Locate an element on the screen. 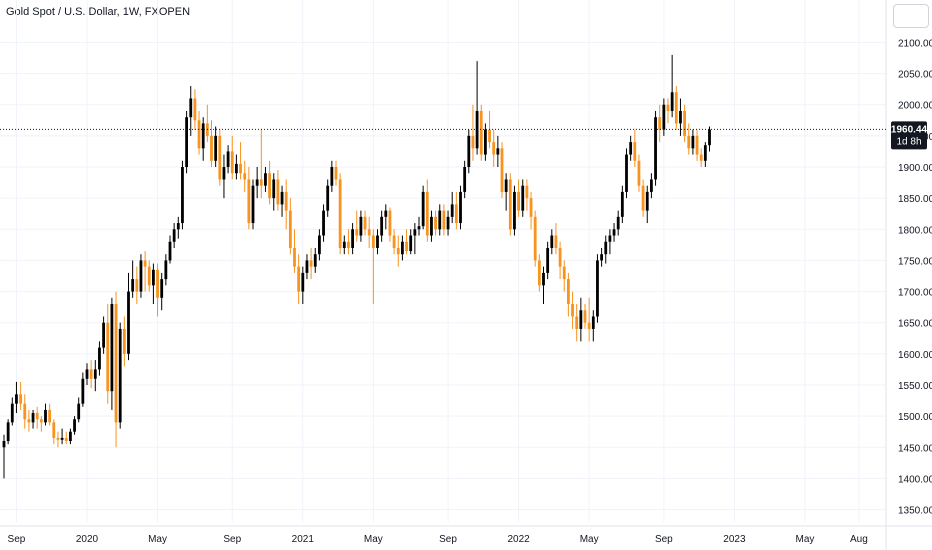 This screenshot has width=932, height=550. y-tick-label: 1800.00 is located at coordinates (915, 230).